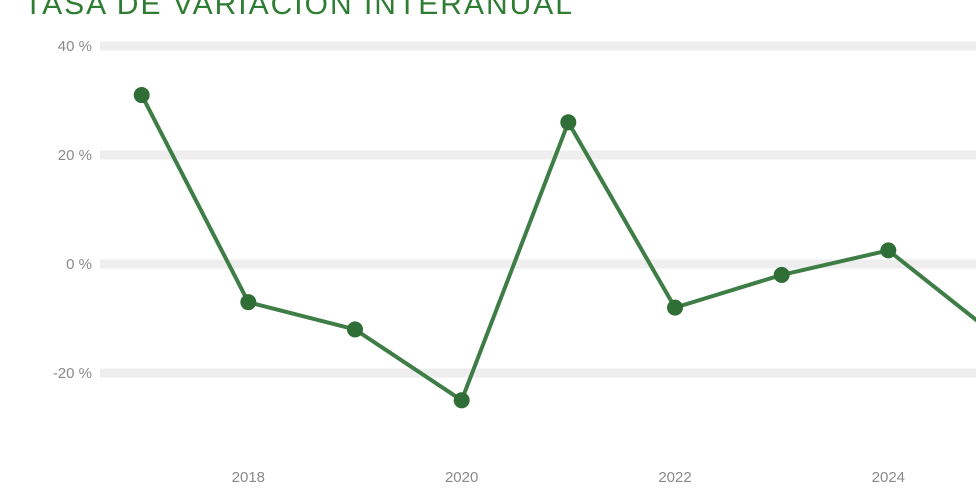  I want to click on y-tick-label: 0 %, so click(79, 264).